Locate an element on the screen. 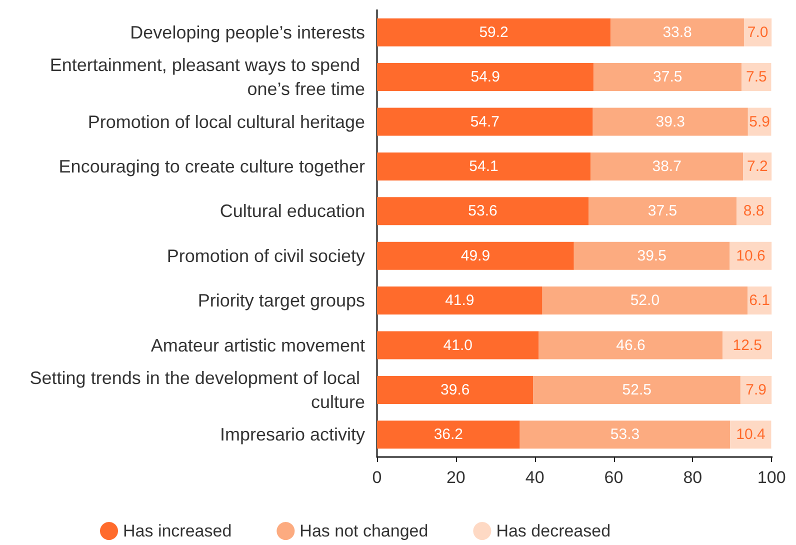  y-tick-label: Promotion of local cultural heritage is located at coordinates (226, 122).